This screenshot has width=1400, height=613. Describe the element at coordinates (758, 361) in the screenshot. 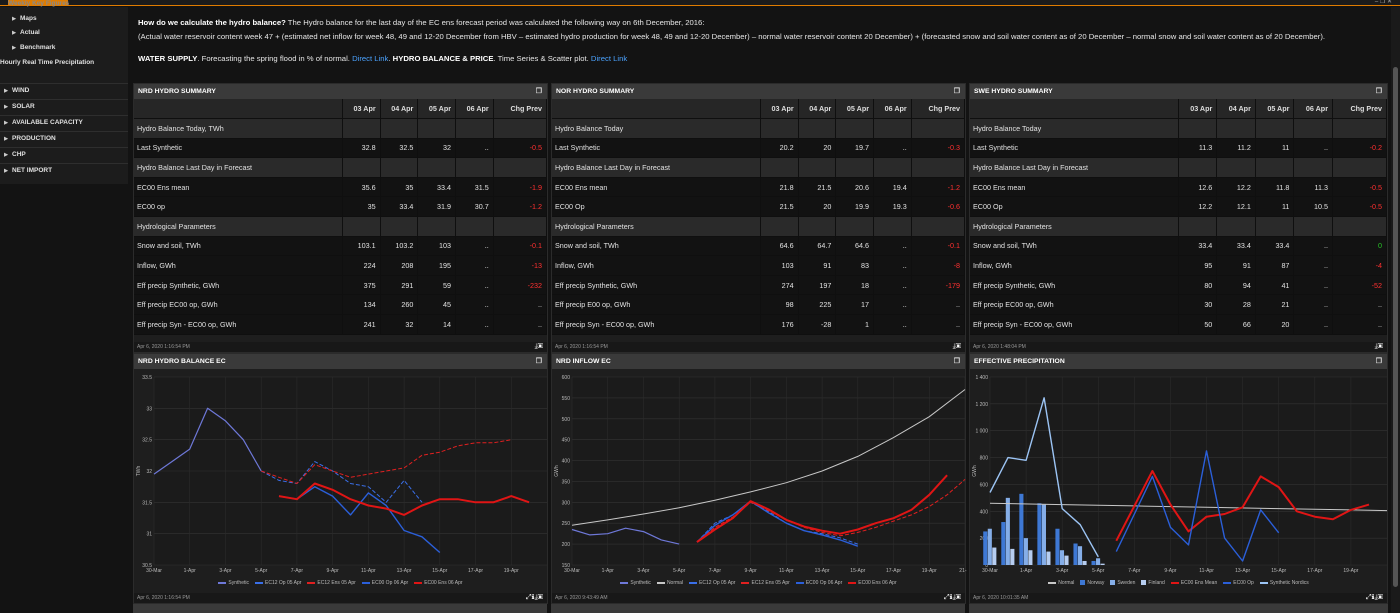

I see `panel-header: NRD INFLOW EC ❐` at that location.